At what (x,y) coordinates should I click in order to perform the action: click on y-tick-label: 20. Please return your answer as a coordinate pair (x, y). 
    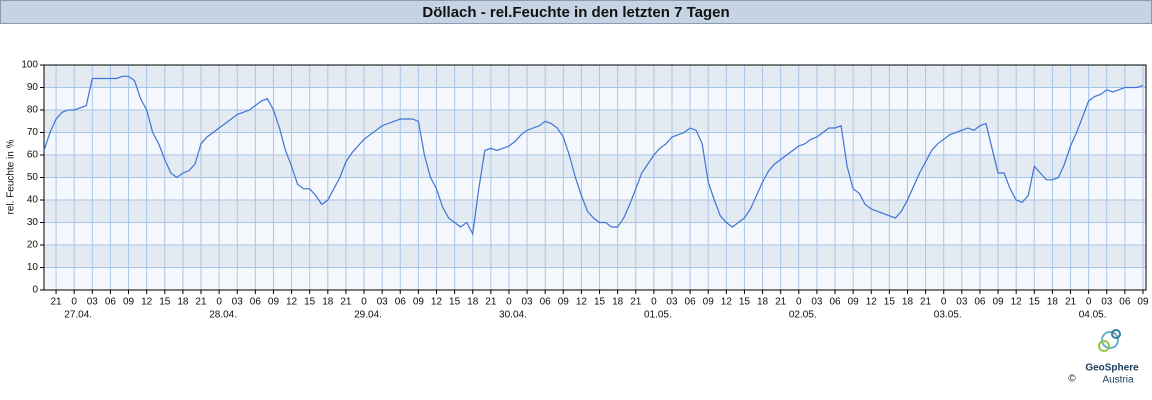
    Looking at the image, I should click on (33, 245).